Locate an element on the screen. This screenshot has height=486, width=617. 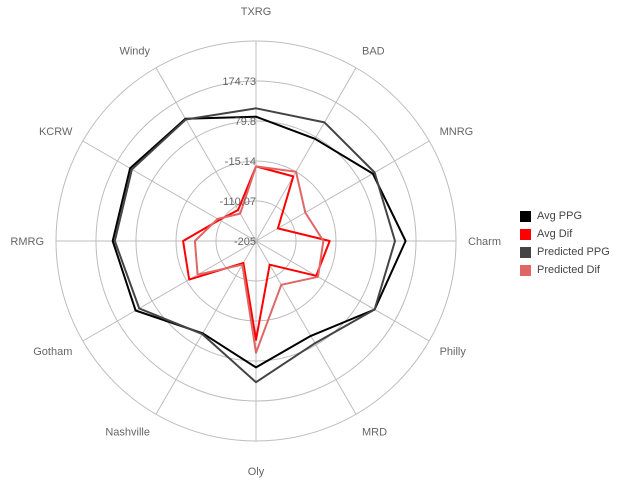
category-label: Oly is located at coordinates (256, 472).